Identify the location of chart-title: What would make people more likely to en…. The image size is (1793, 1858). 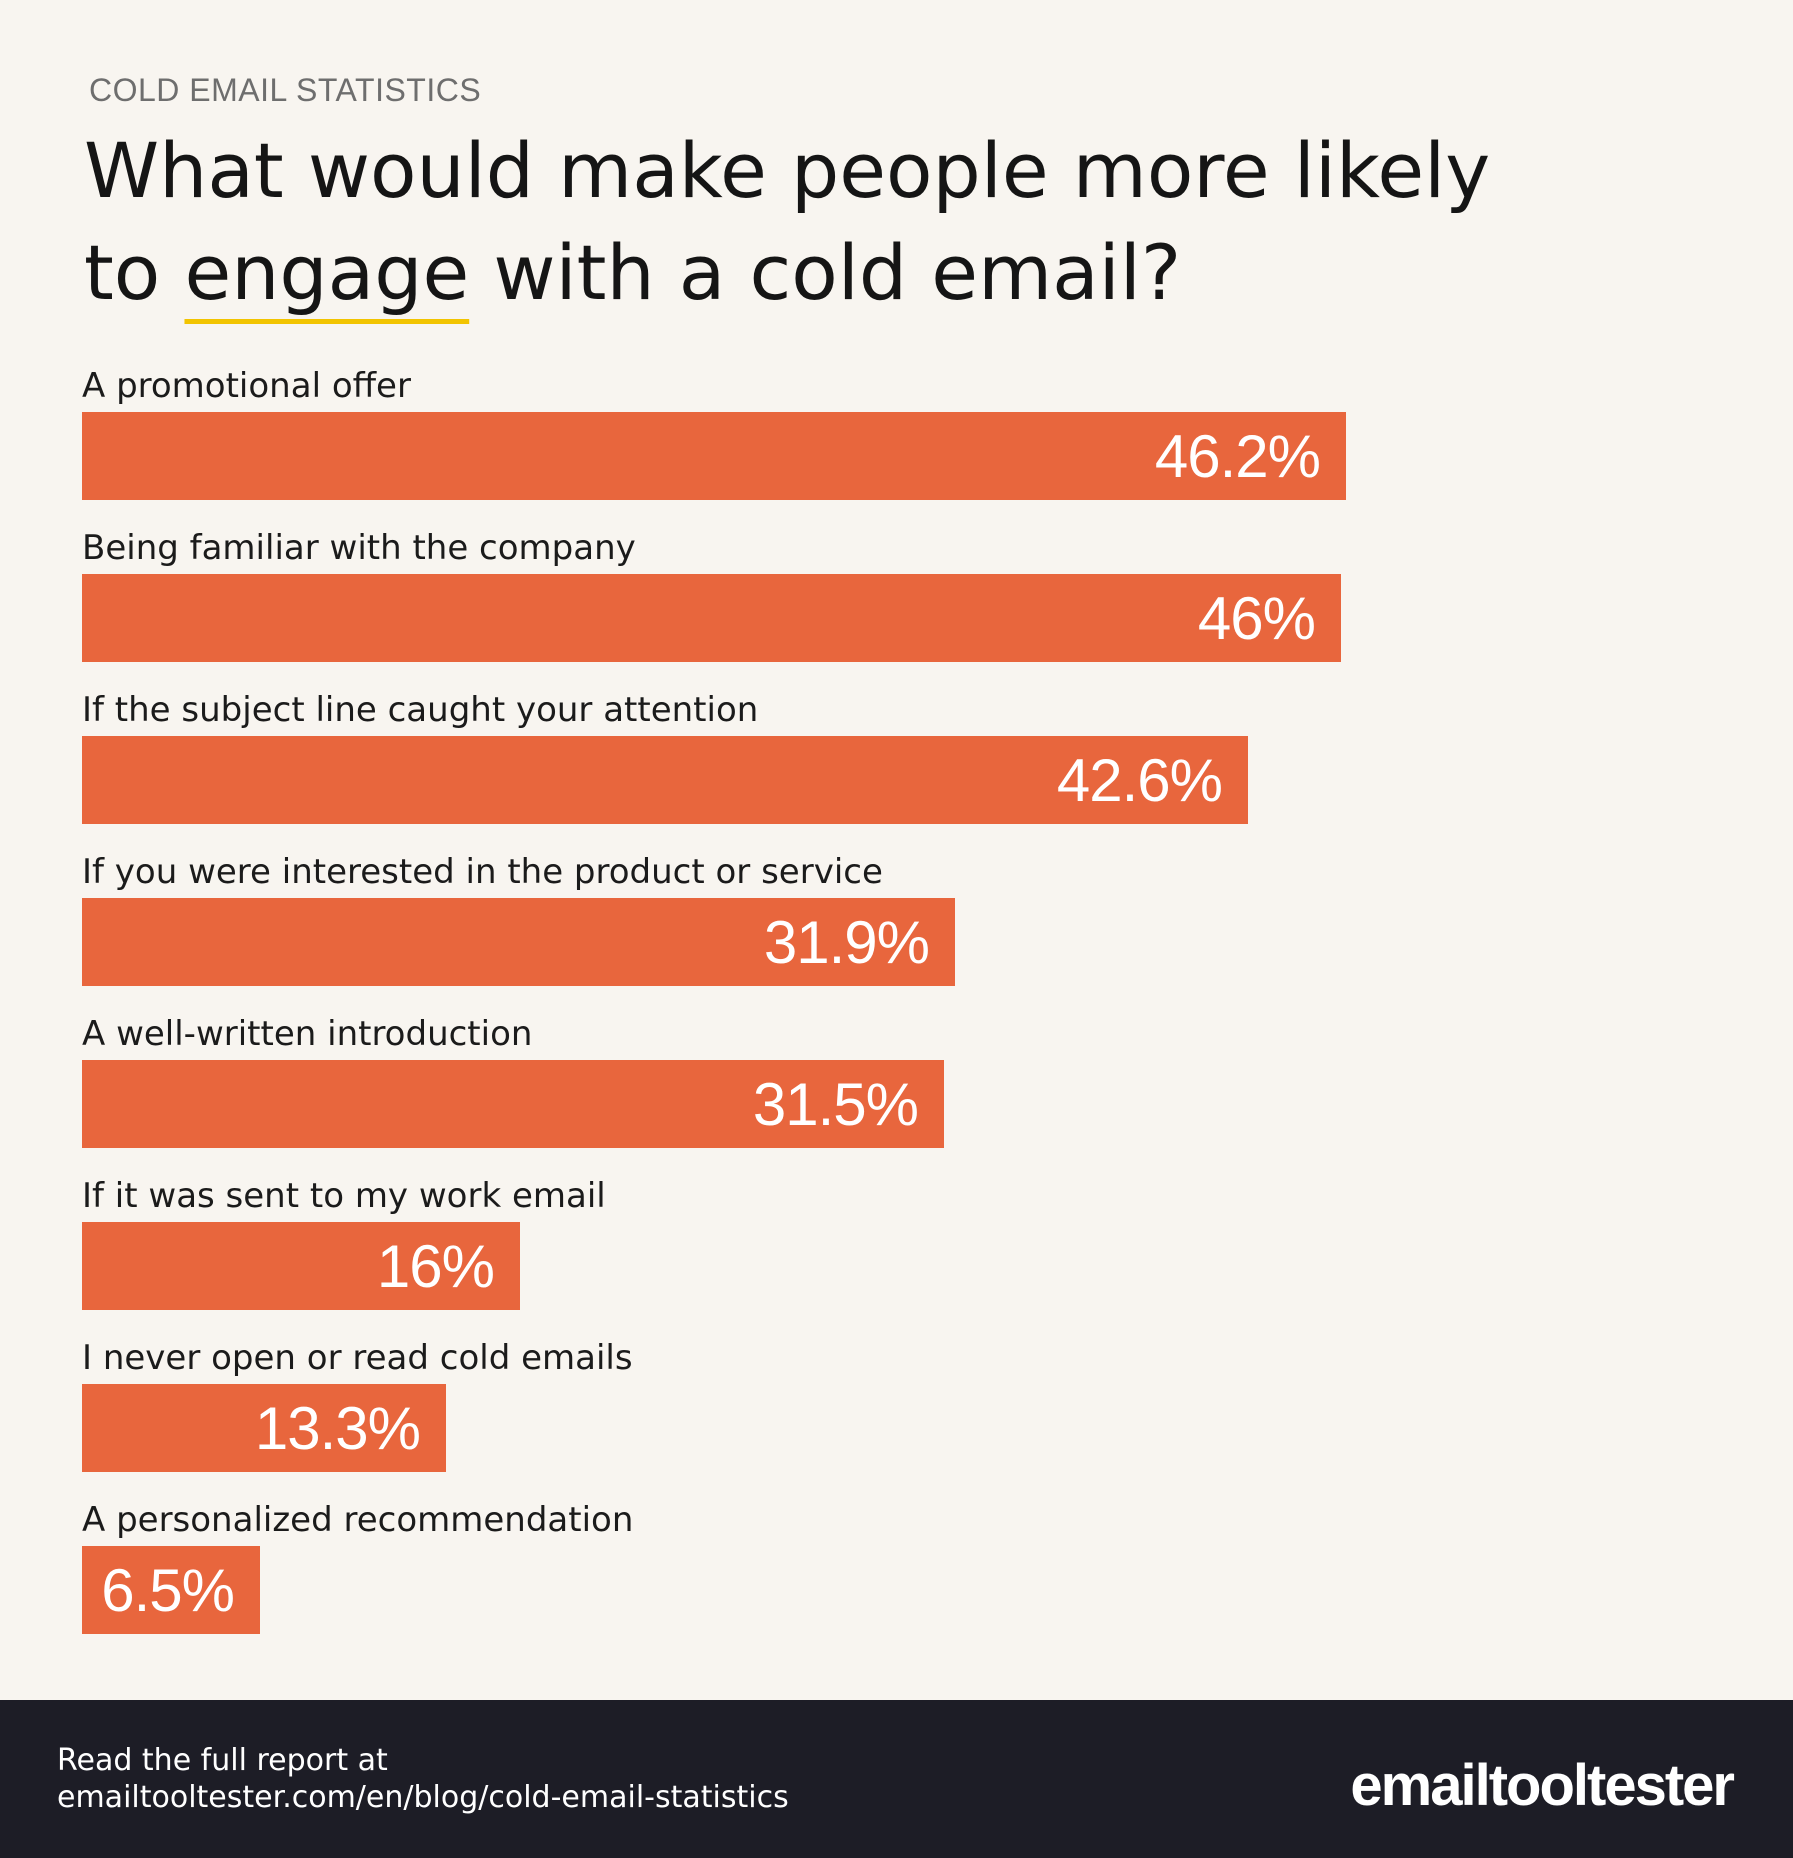
(864, 222).